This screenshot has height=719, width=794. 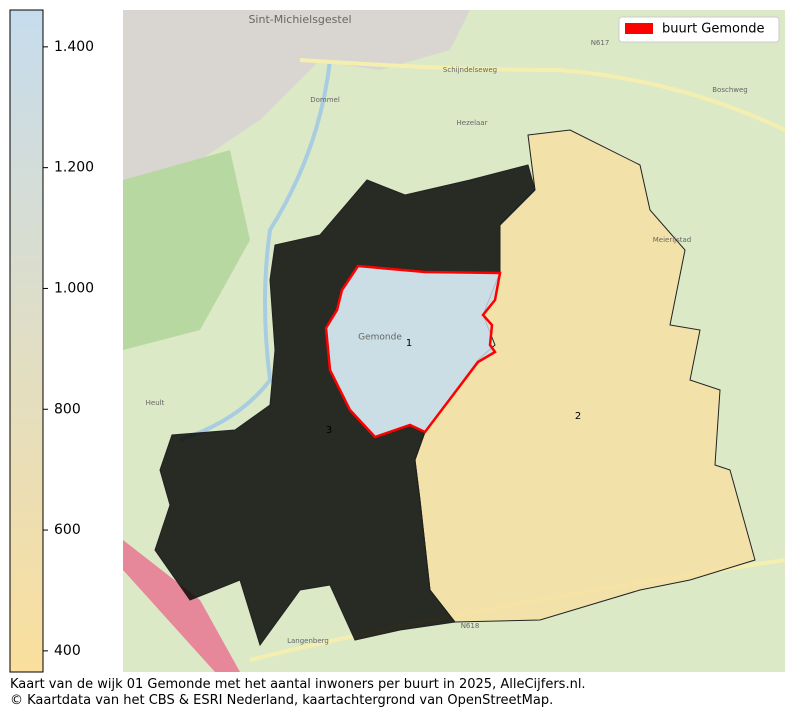 What do you see at coordinates (472, 123) in the screenshot?
I see `place-name: Hezelaar` at bounding box center [472, 123].